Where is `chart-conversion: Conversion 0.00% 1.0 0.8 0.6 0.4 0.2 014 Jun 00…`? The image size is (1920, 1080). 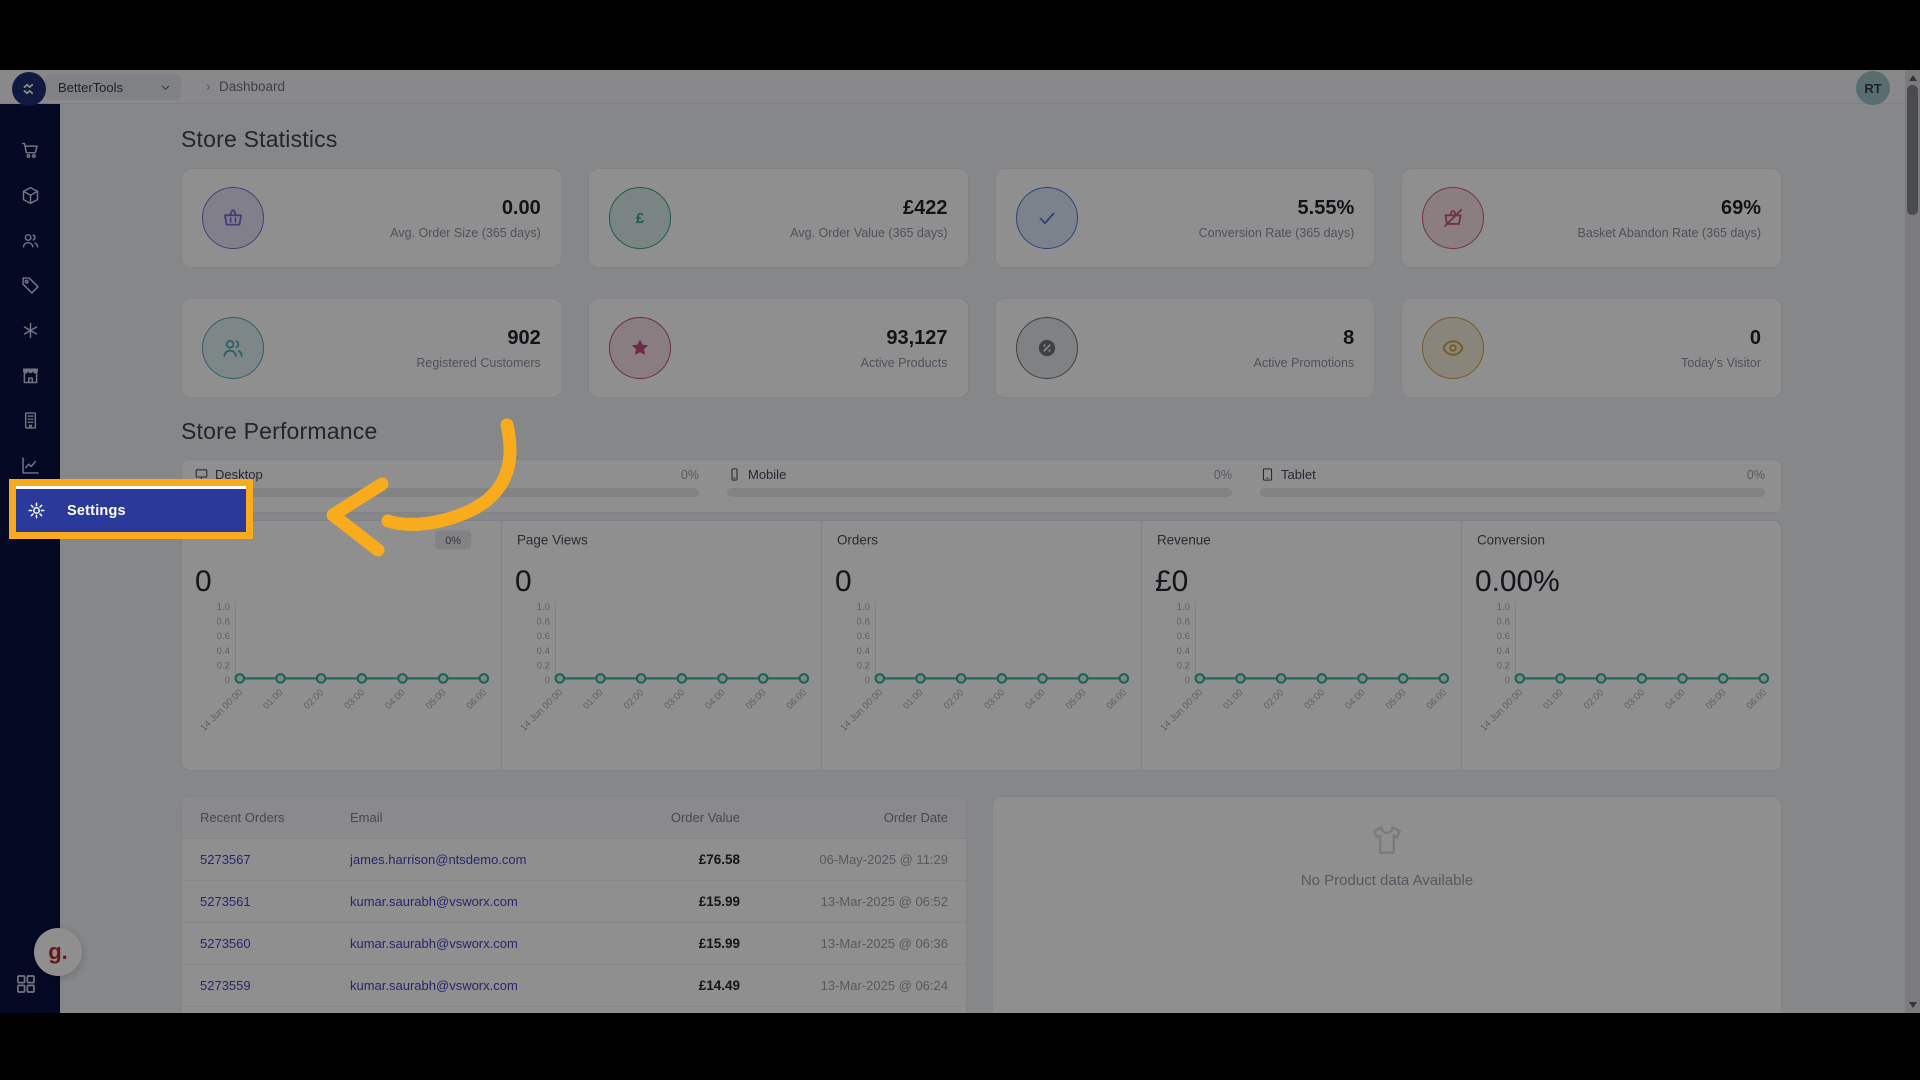
chart-conversion: Conversion 0.00% 1.0 0.8 0.6 0.4 0.2 014 Jun 00… is located at coordinates (1622, 633).